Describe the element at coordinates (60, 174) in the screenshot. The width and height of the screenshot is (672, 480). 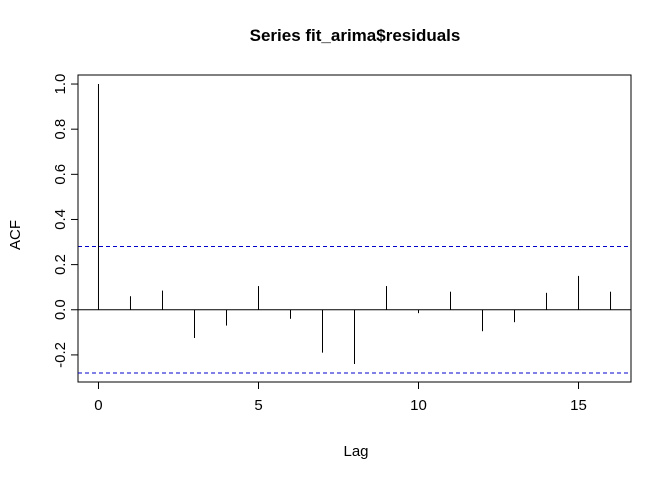
I see `y-tick-label-0.6: 0.6` at that location.